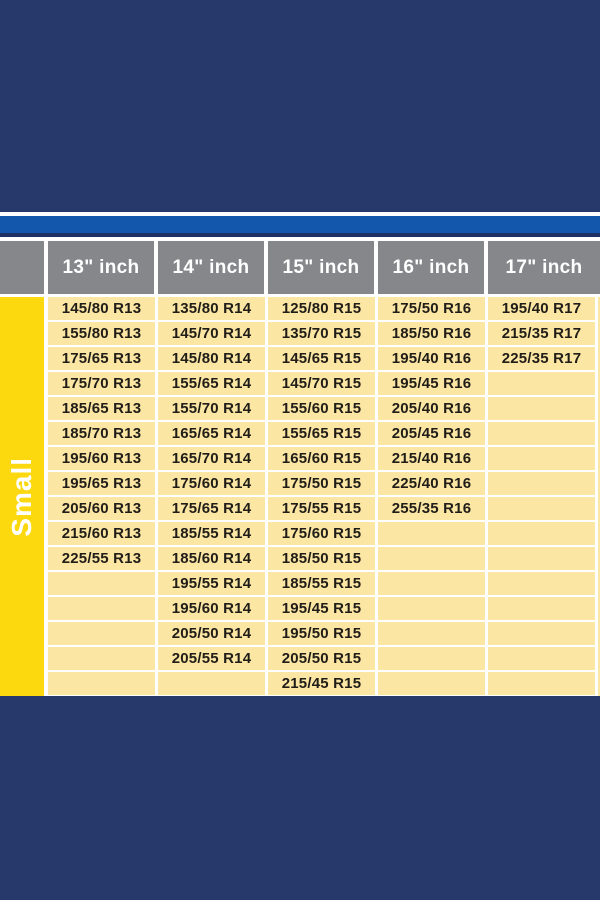 The width and height of the screenshot is (600, 900). What do you see at coordinates (213, 334) in the screenshot?
I see `tire-size-cell: 145/70 R14` at bounding box center [213, 334].